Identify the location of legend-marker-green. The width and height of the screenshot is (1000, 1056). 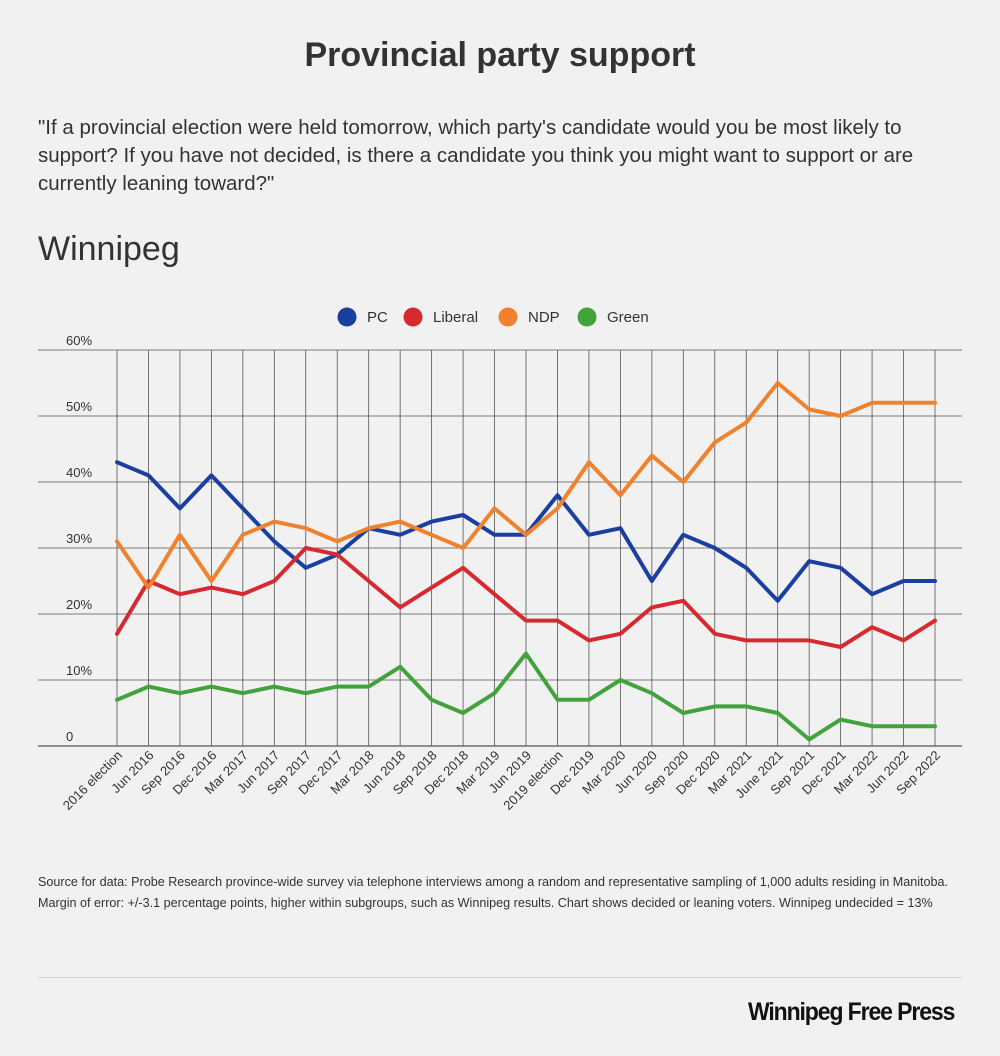
(587, 317).